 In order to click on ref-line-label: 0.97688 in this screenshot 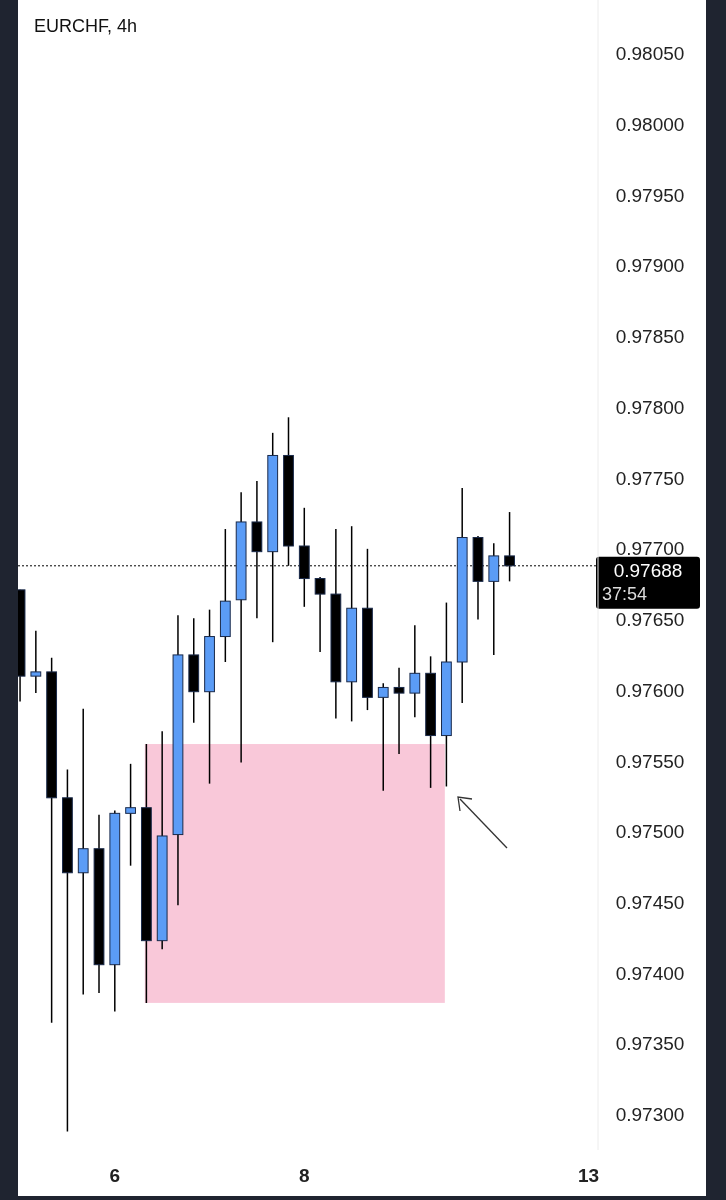, I will do `click(648, 571)`.